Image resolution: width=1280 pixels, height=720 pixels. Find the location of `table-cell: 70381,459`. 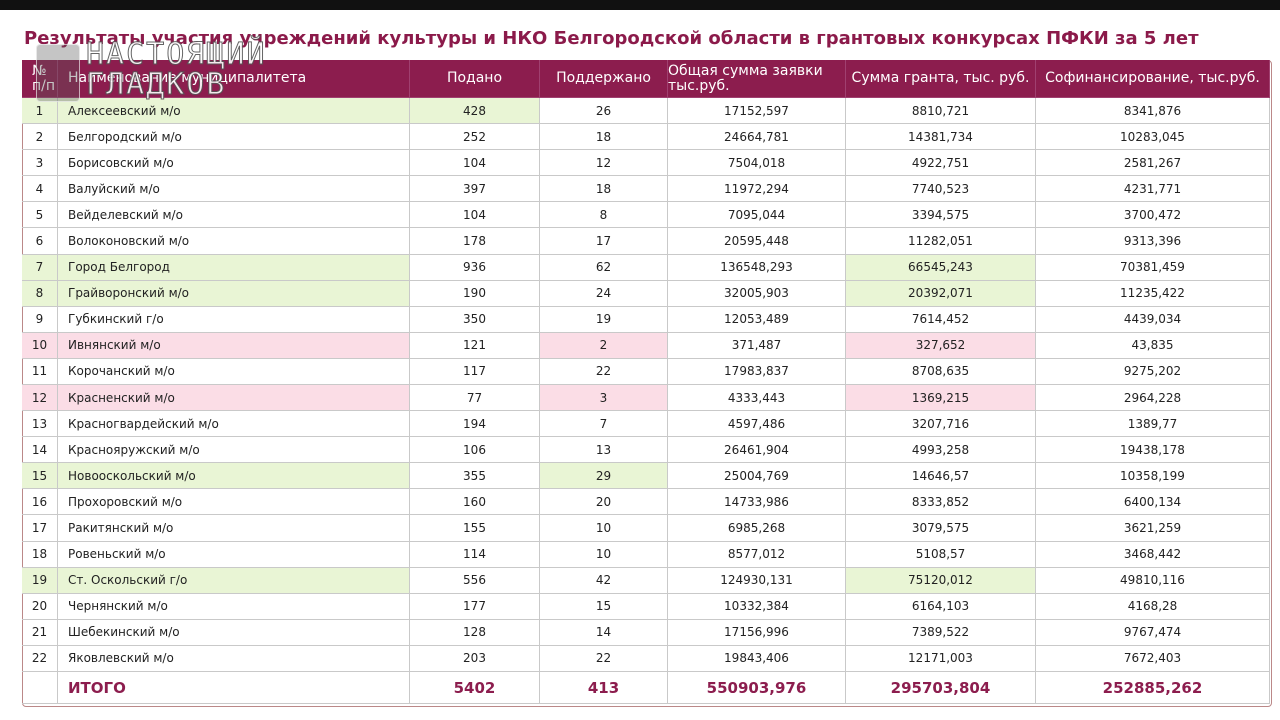

table-cell: 70381,459 is located at coordinates (1153, 267).